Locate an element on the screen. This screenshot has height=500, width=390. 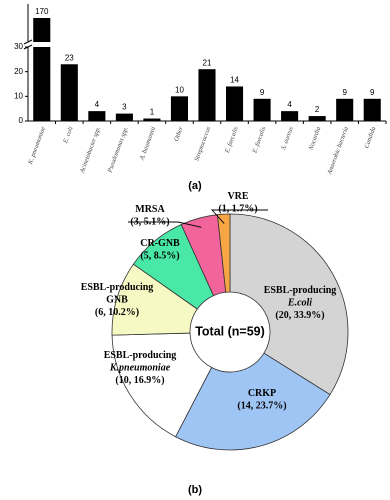
panel-label: (a) is located at coordinates (195, 186).